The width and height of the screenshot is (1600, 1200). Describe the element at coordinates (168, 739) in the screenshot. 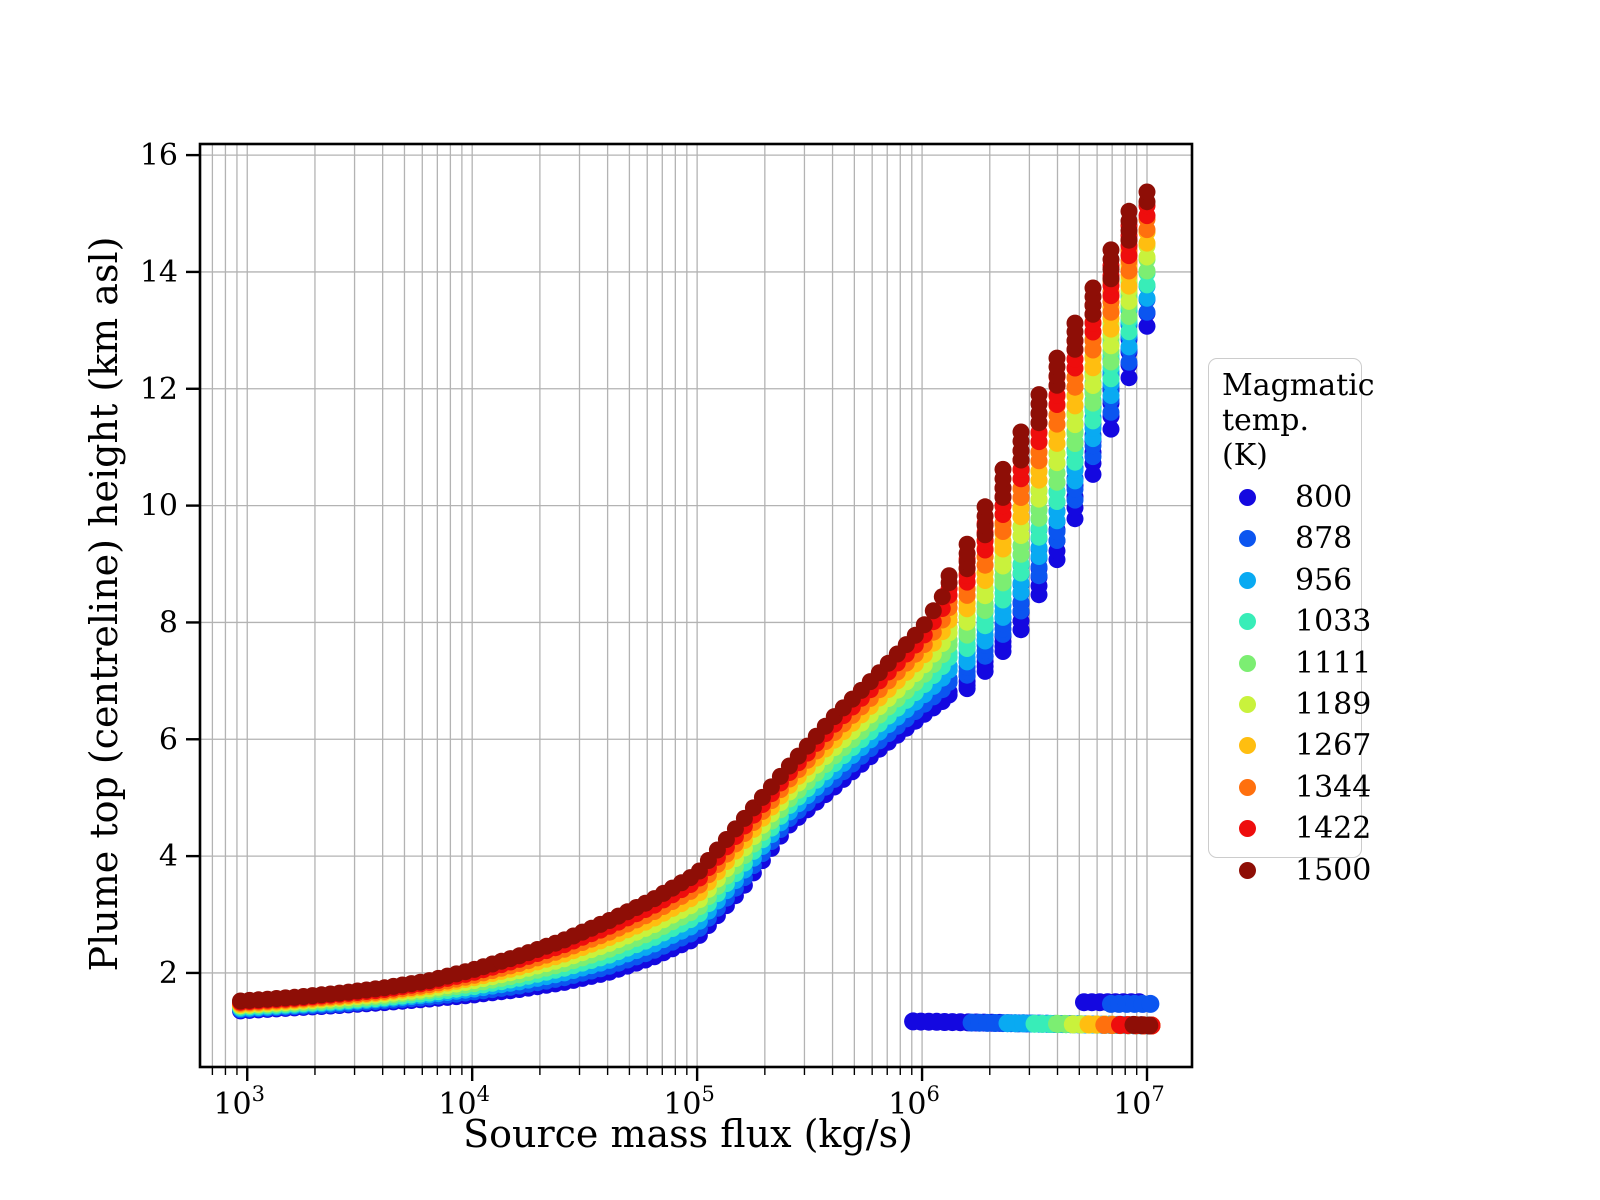

I see `y-tick-label: 6` at that location.